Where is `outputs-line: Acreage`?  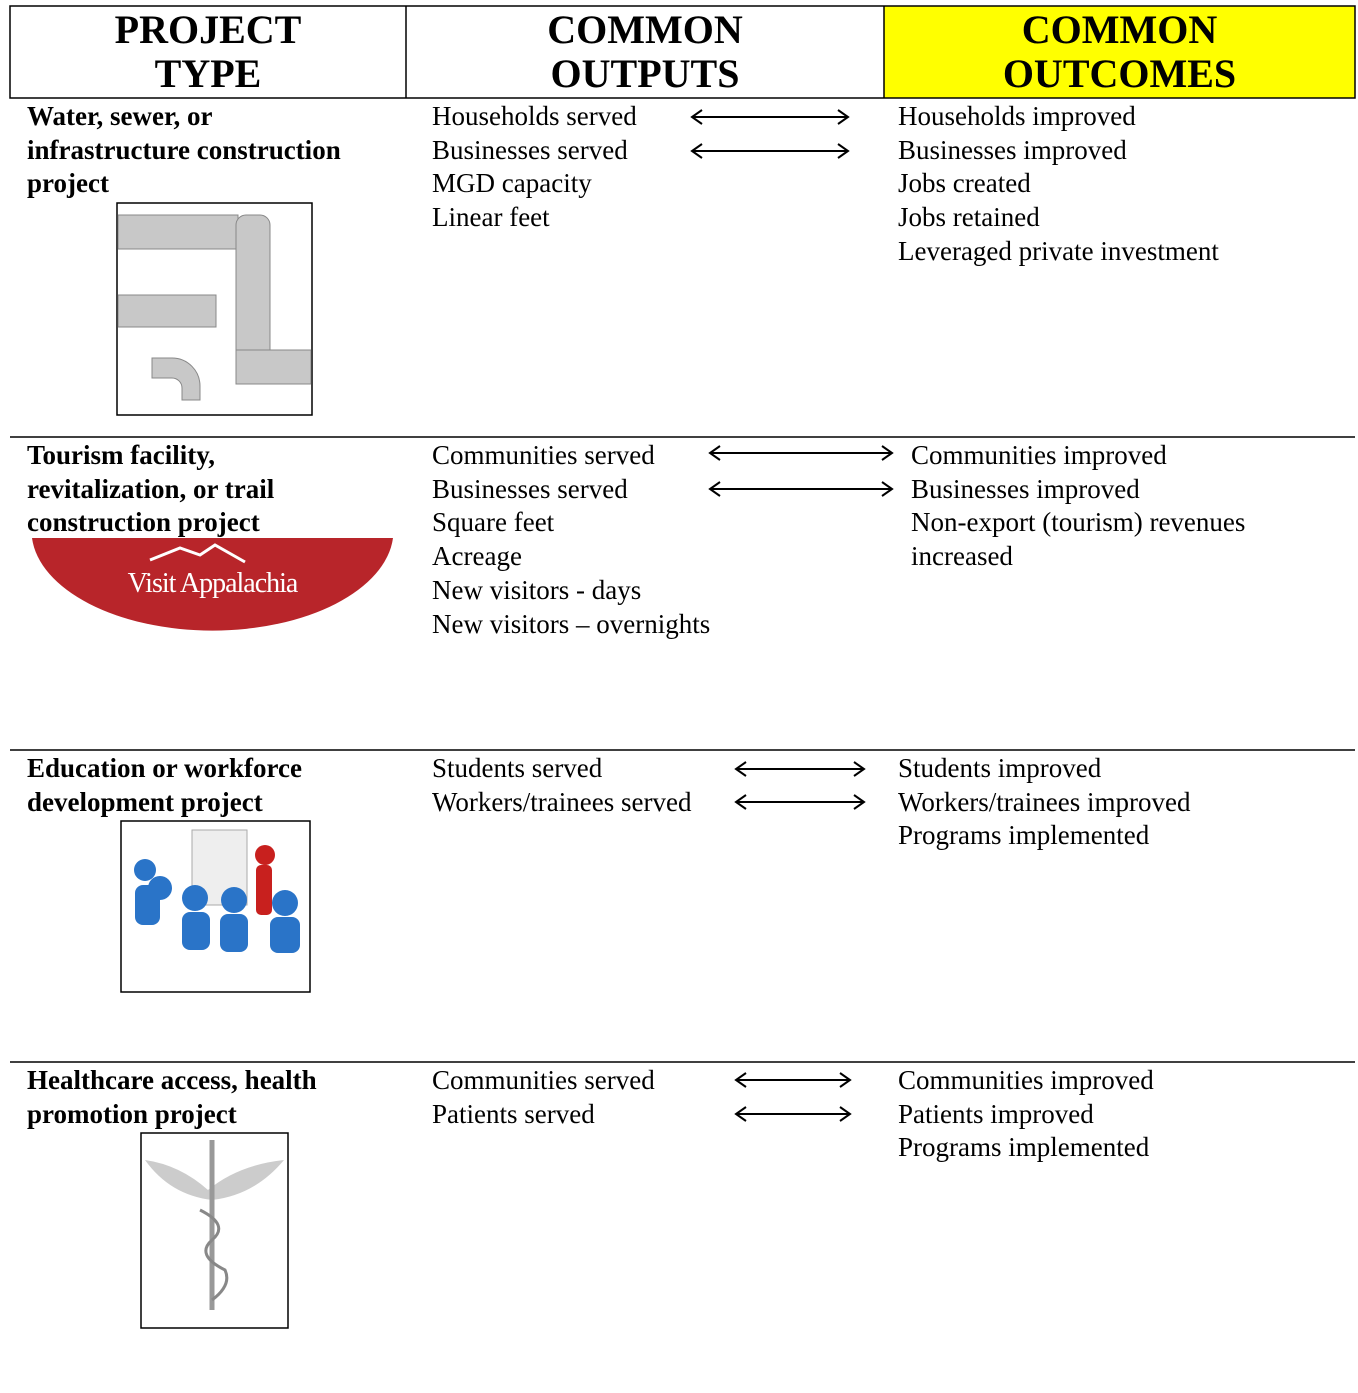
outputs-line: Acreage is located at coordinates (477, 556).